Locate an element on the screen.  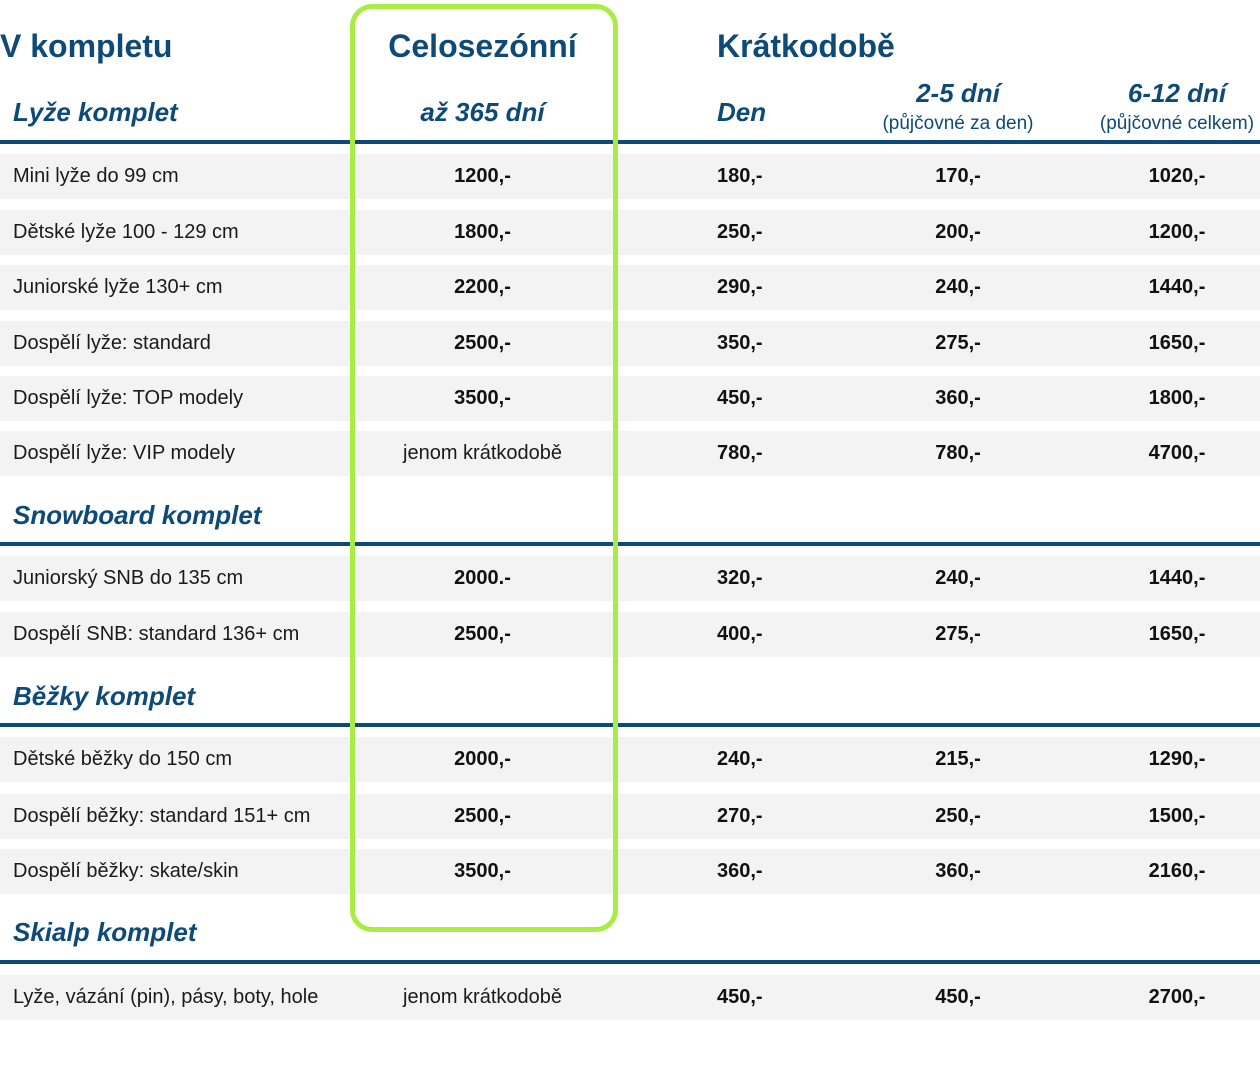
subheading-az-365: až 365 dní is located at coordinates (482, 112).